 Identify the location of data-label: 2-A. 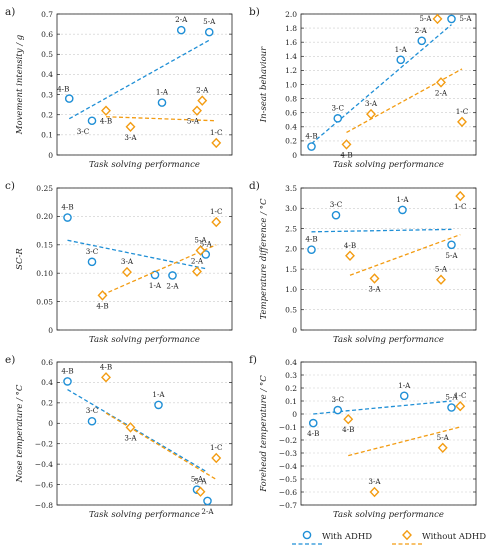
(441, 92).